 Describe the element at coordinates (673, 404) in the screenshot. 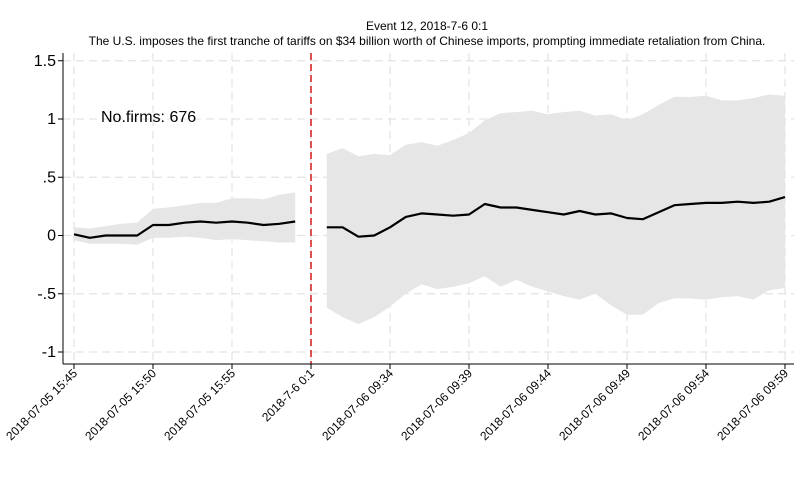

I see `x-tick-label: 2018-07-06 09:54` at that location.